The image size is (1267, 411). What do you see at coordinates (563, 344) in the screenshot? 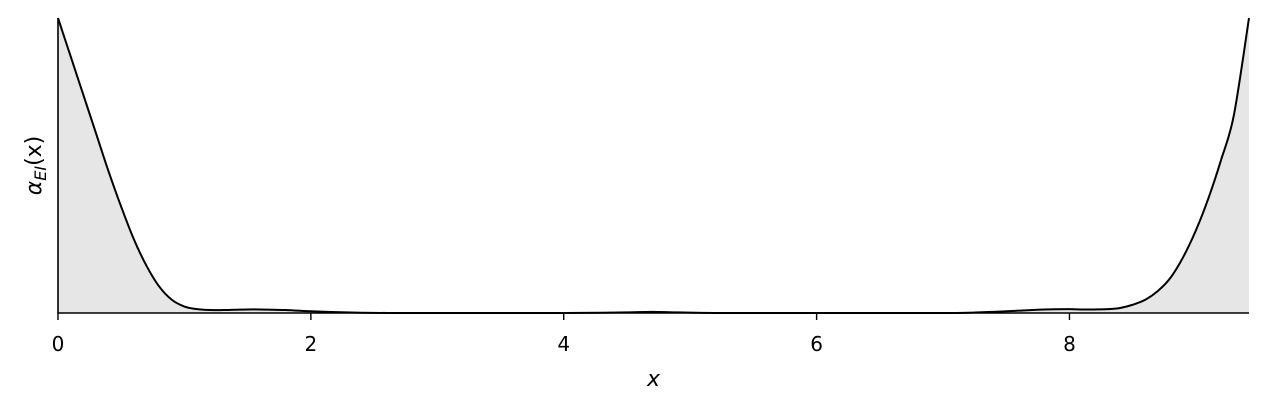
I see `x-tick-label: 4` at bounding box center [563, 344].